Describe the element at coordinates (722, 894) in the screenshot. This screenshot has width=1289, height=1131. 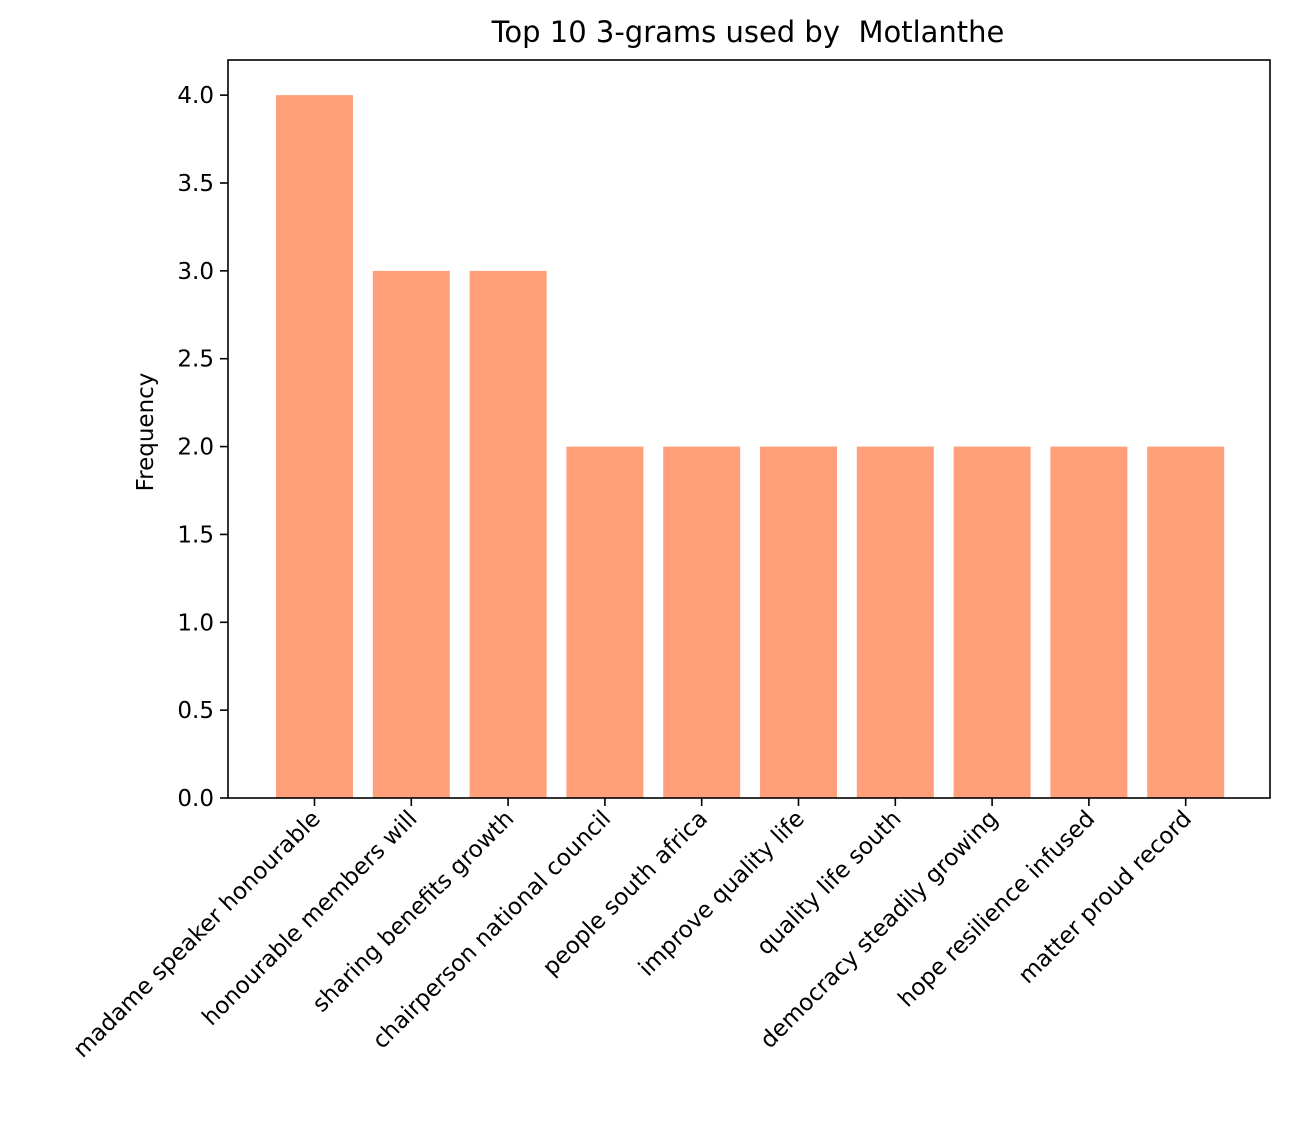
I see `x-tick-label: improve quality life` at that location.